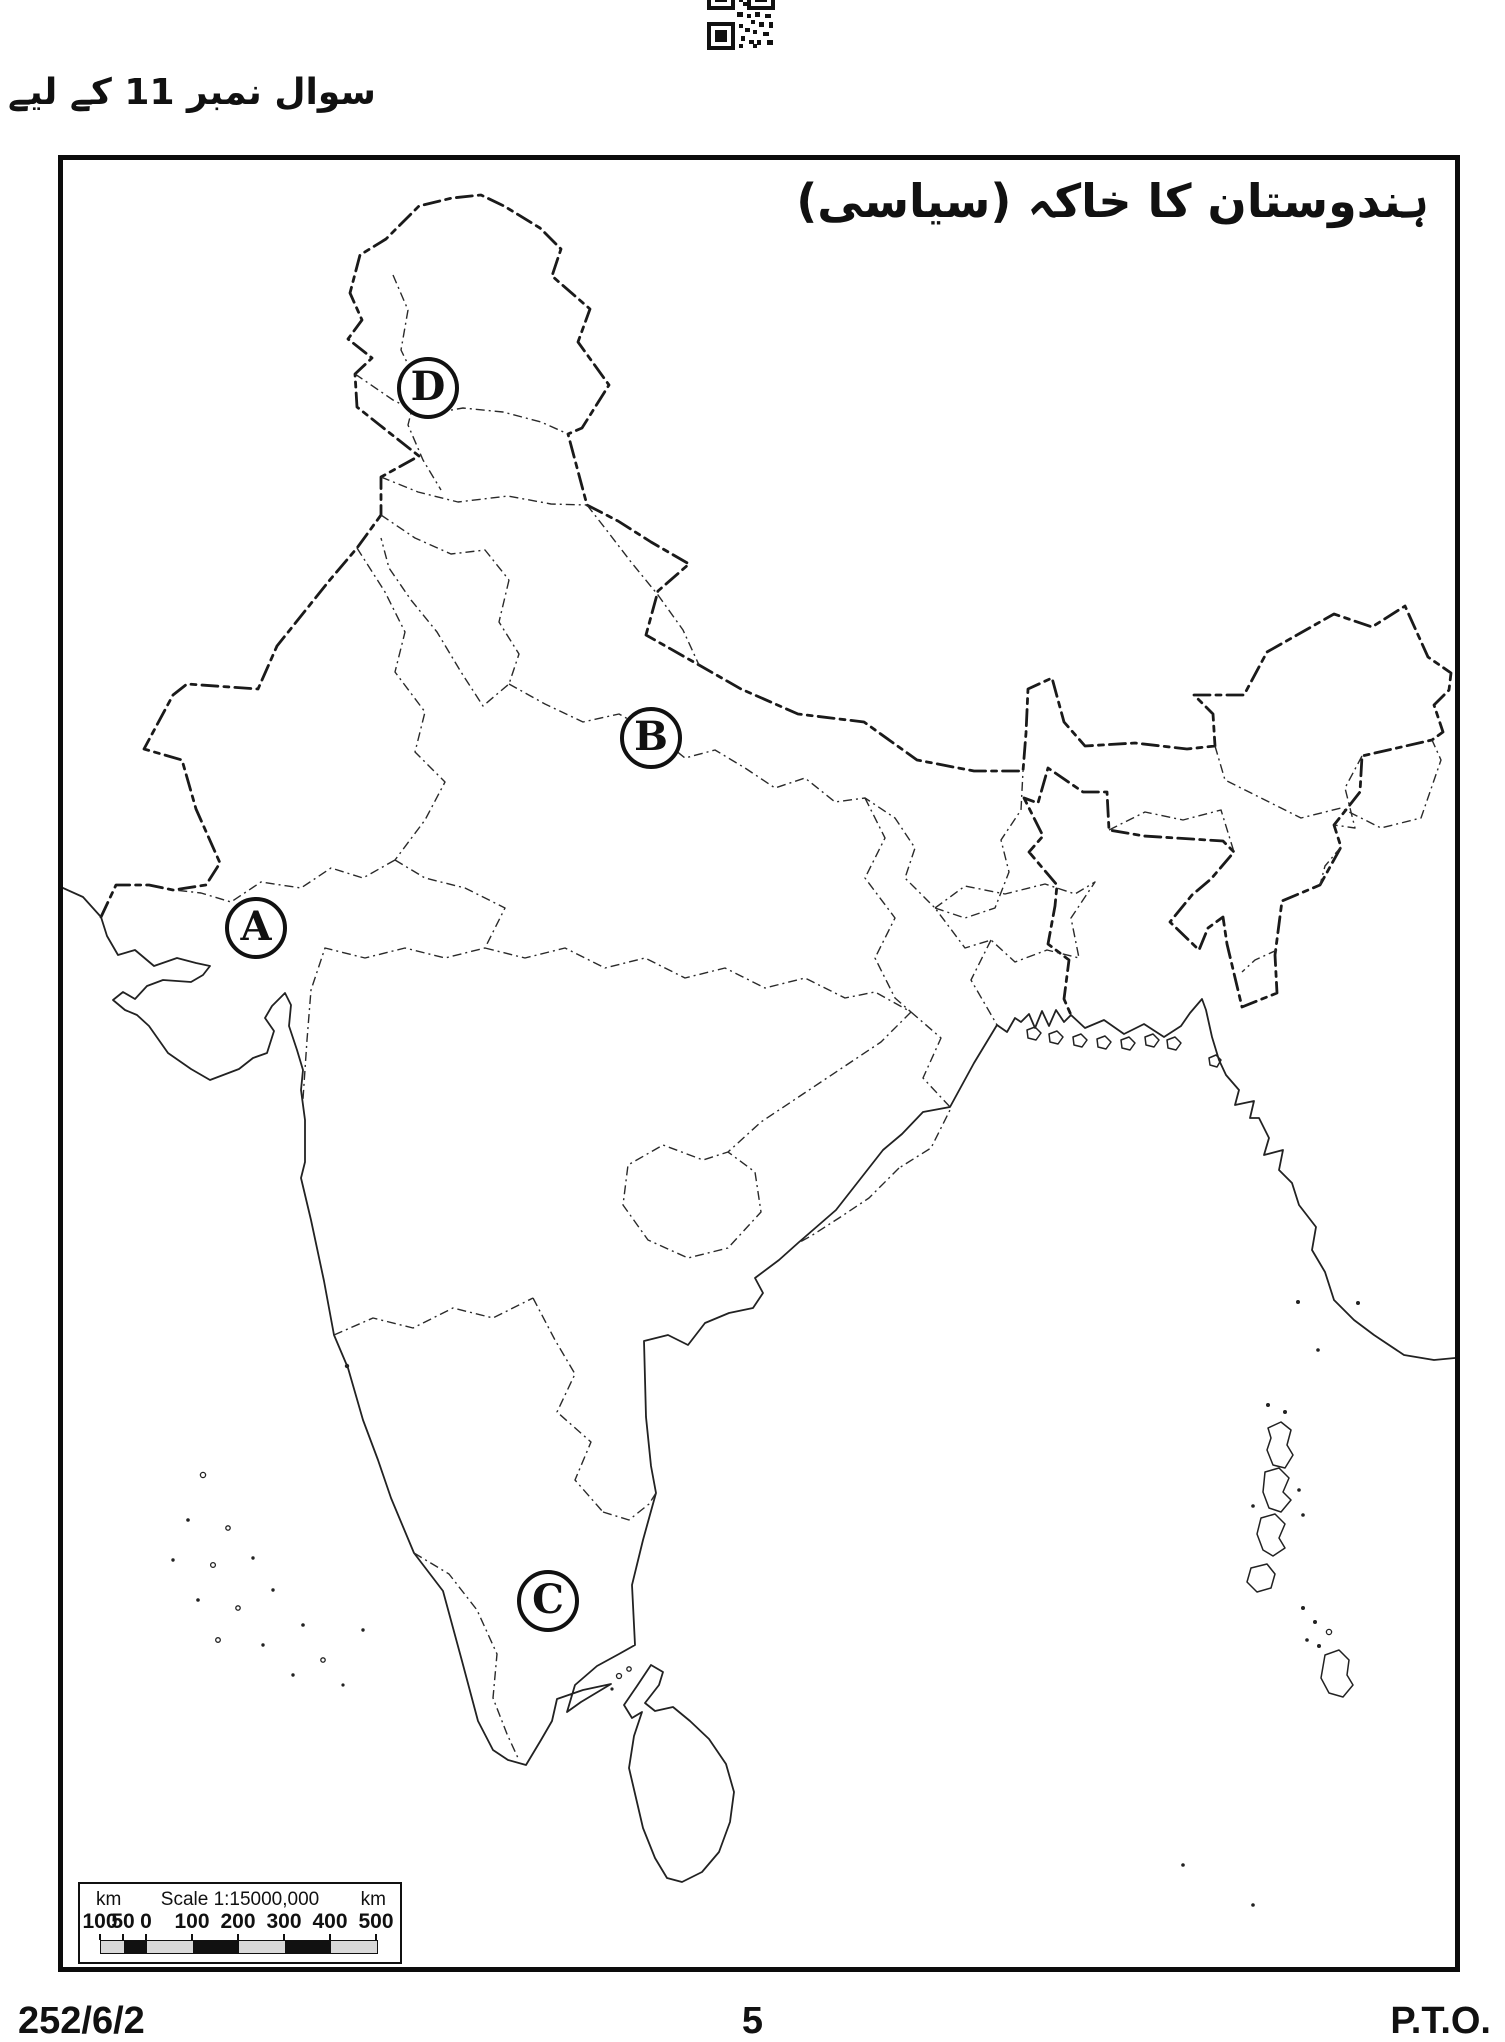 This screenshot has width=1505, height=2042. Describe the element at coordinates (741, 25) in the screenshot. I see `qr-code-icon` at that location.